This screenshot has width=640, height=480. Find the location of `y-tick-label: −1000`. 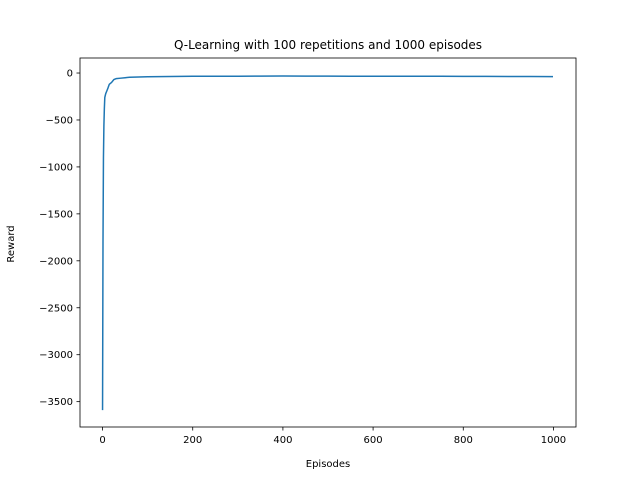

y-tick-label: −1000 is located at coordinates (56, 167).